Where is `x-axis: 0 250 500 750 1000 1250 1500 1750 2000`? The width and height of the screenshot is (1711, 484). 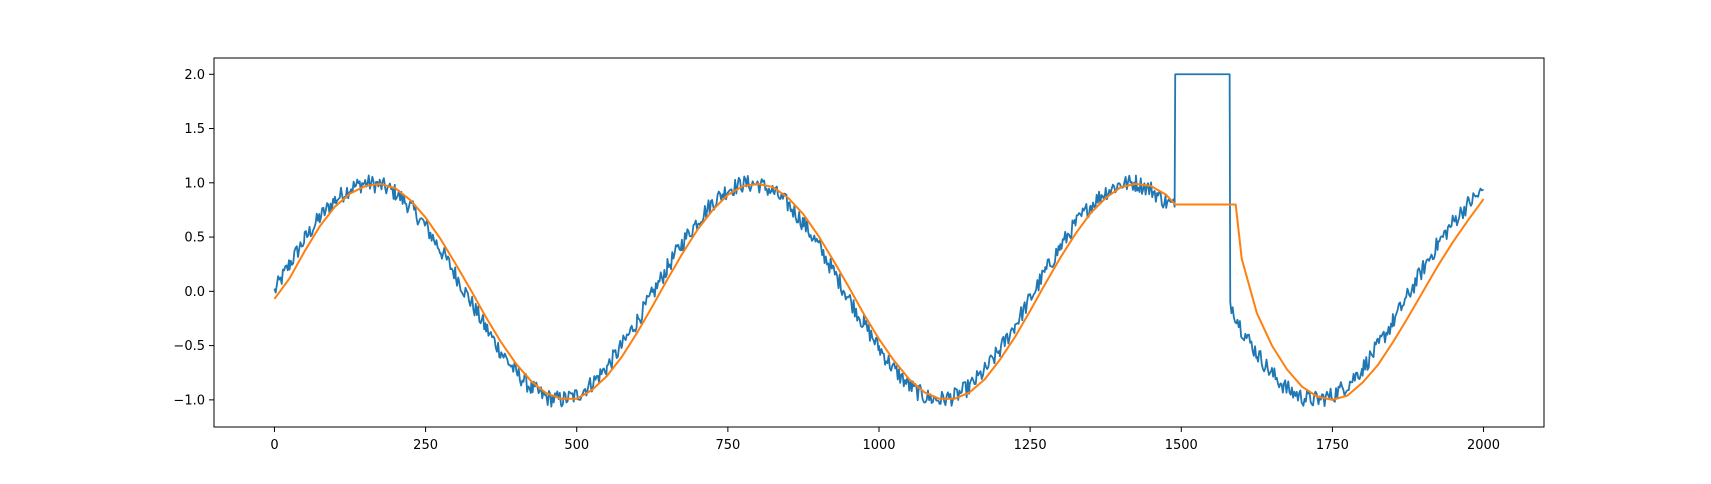 x-axis: 0 250 500 750 1000 1250 1500 1750 2000 is located at coordinates (885, 440).